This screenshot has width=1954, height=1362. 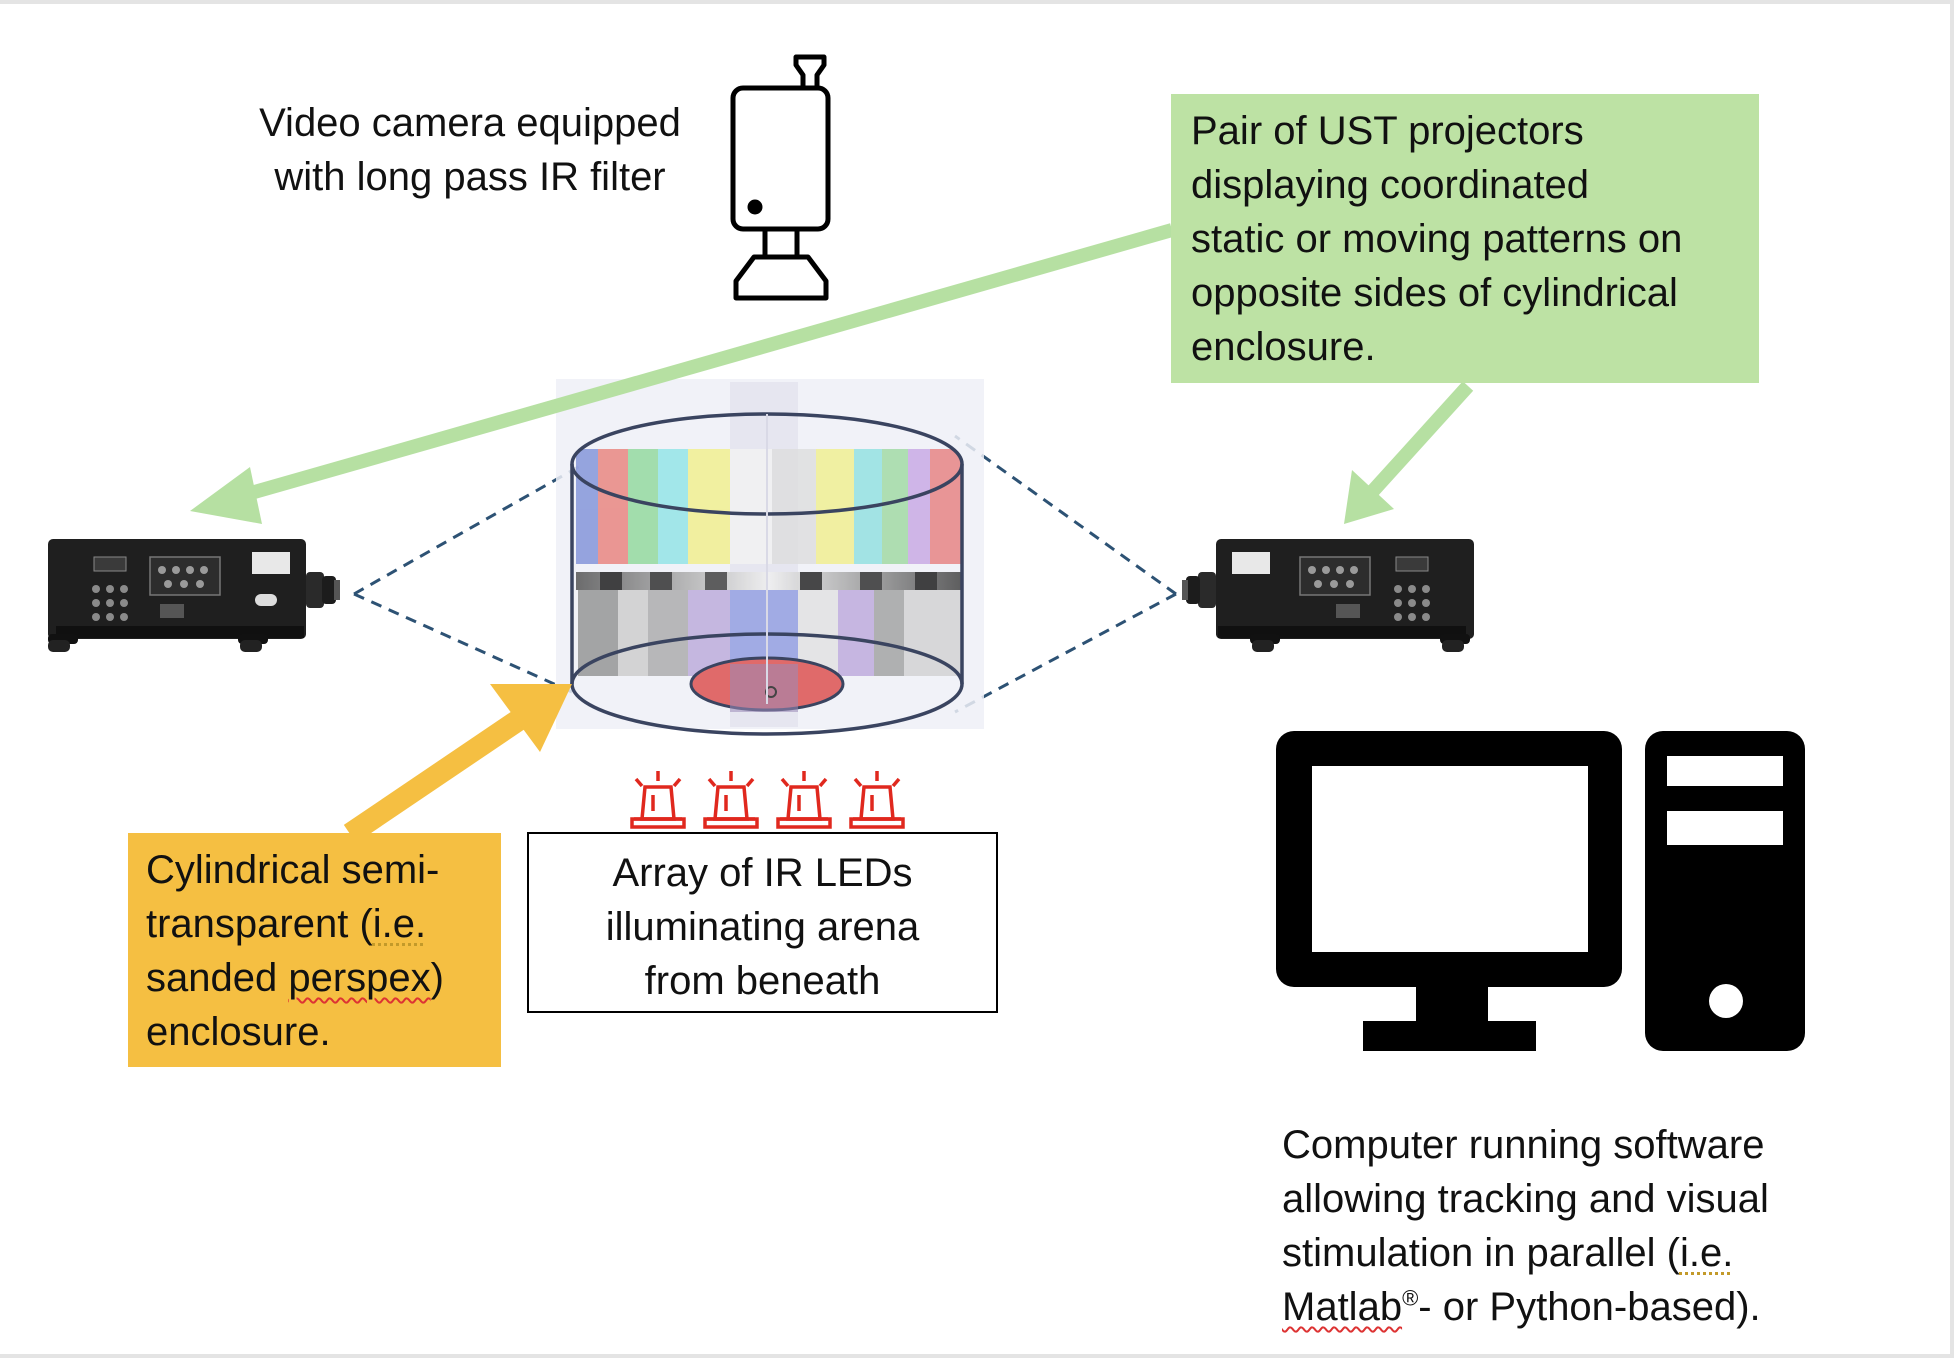 I want to click on projectors-line5: enclosure., so click(x=1283, y=347).